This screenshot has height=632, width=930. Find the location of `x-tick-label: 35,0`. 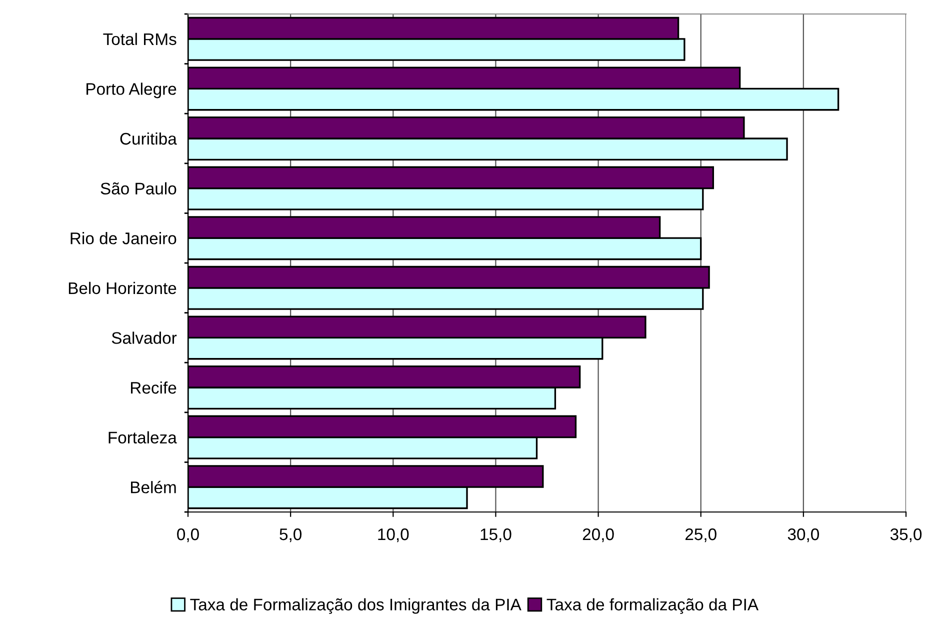

x-tick-label: 35,0 is located at coordinates (906, 535).